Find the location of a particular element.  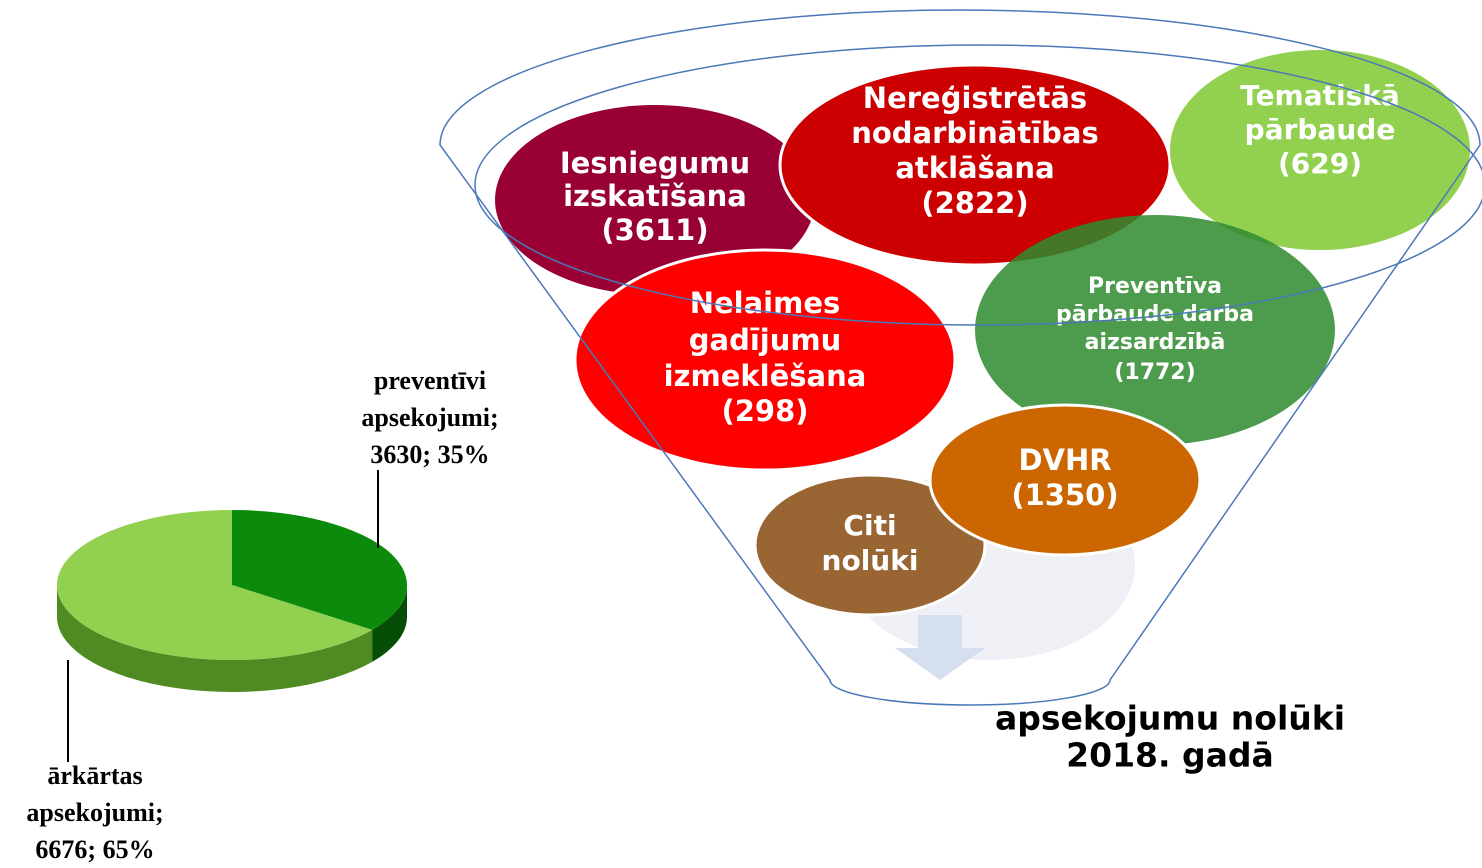

pie-chart is located at coordinates (232, 601).